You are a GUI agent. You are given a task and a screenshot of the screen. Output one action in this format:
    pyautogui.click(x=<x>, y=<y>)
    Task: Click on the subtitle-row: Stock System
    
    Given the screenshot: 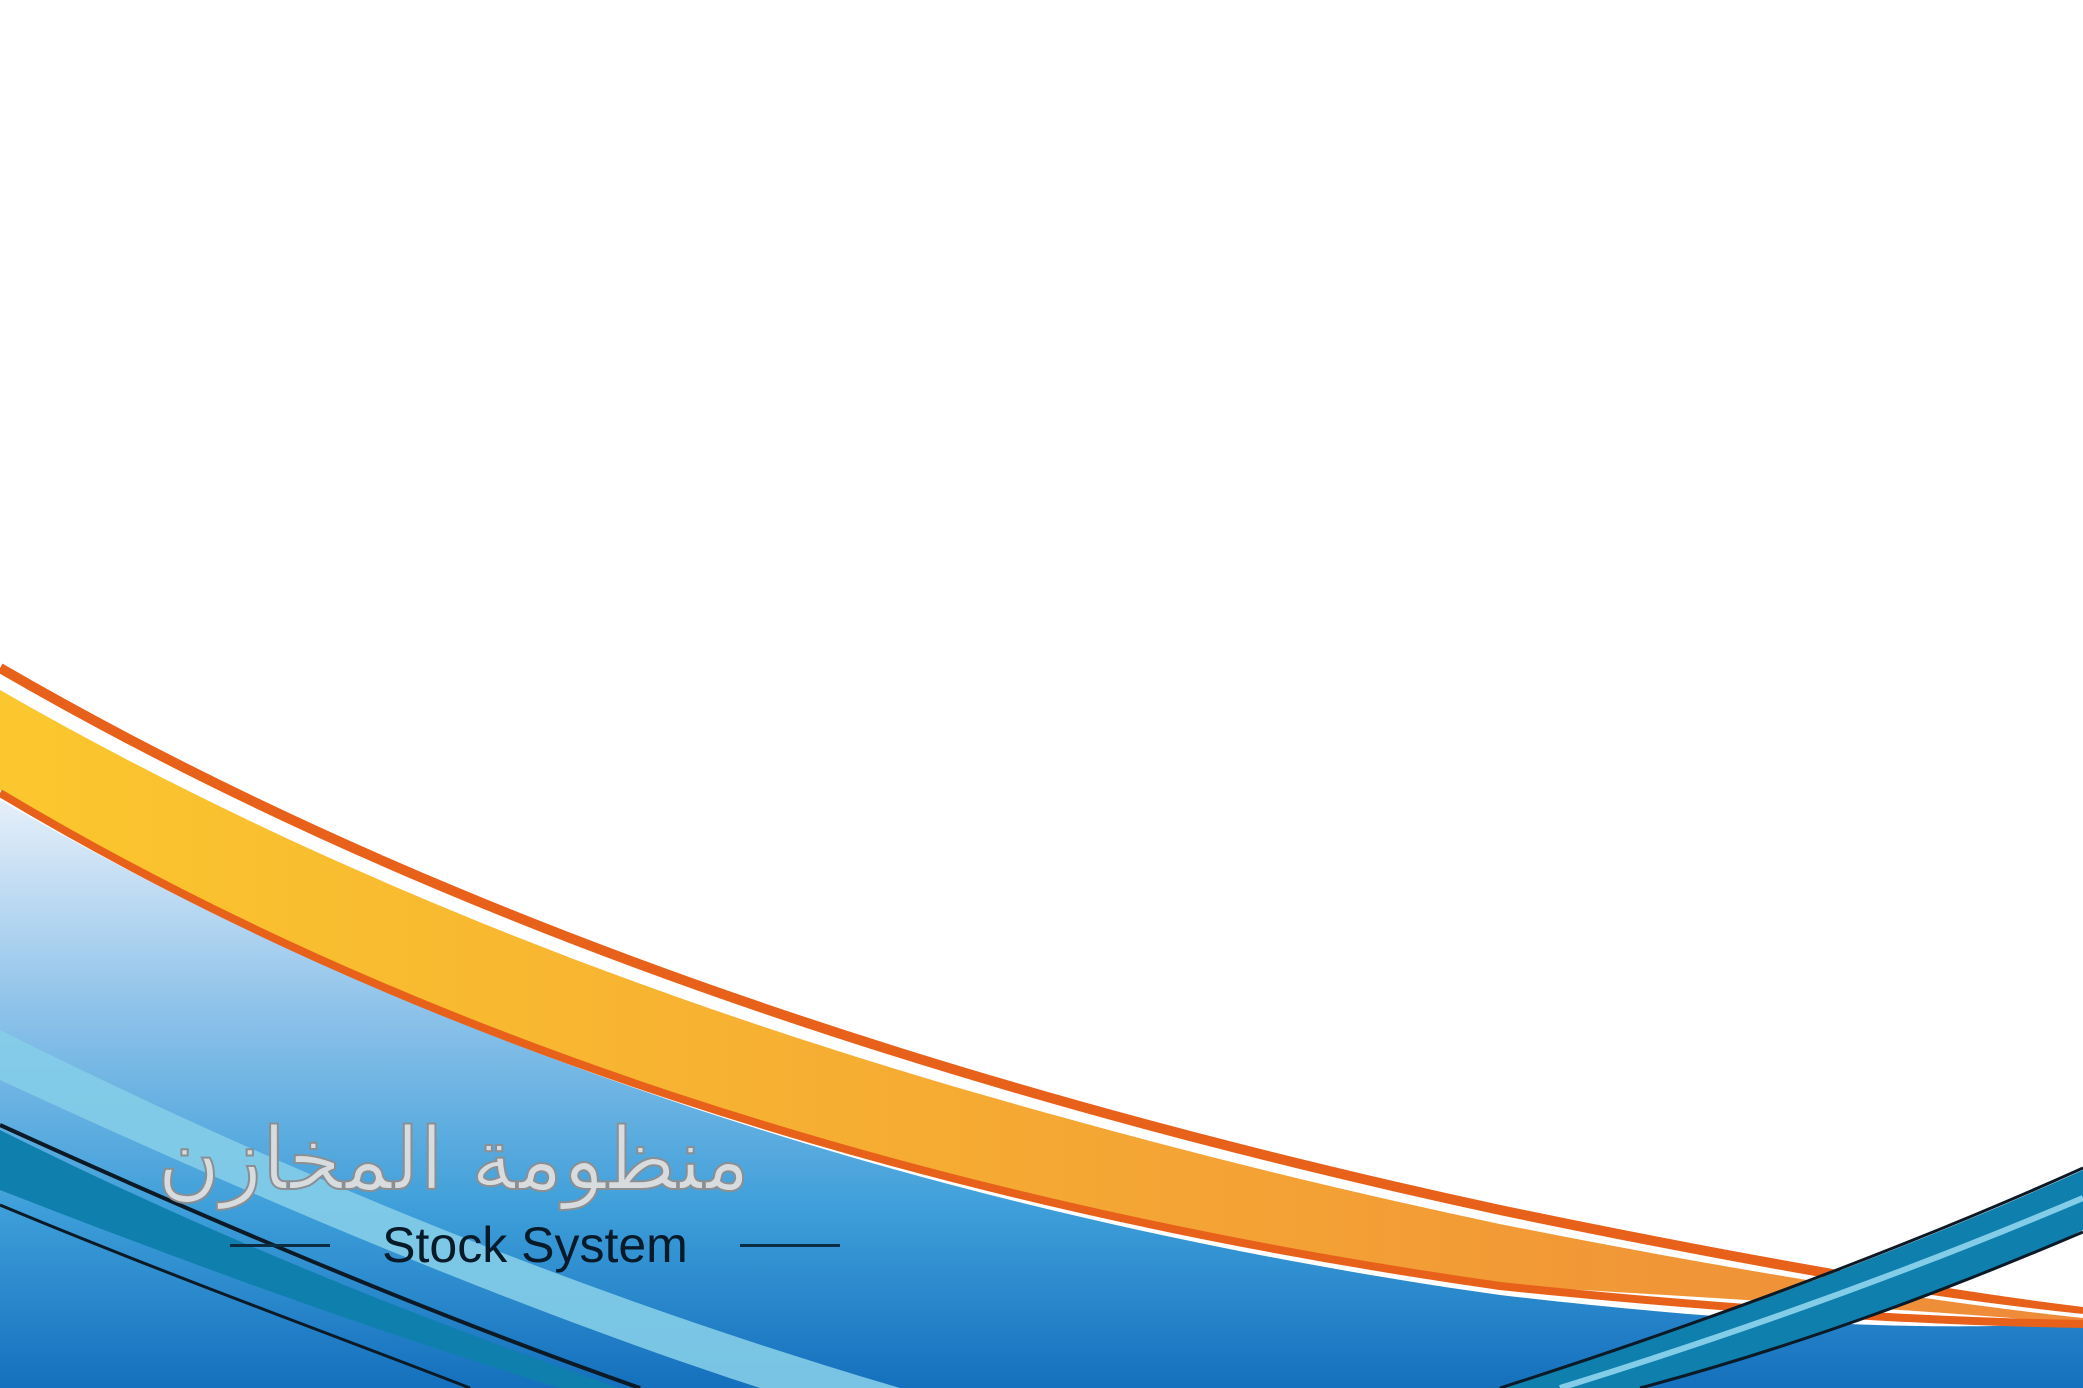 What is the action you would take?
    pyautogui.click(x=535, y=1245)
    